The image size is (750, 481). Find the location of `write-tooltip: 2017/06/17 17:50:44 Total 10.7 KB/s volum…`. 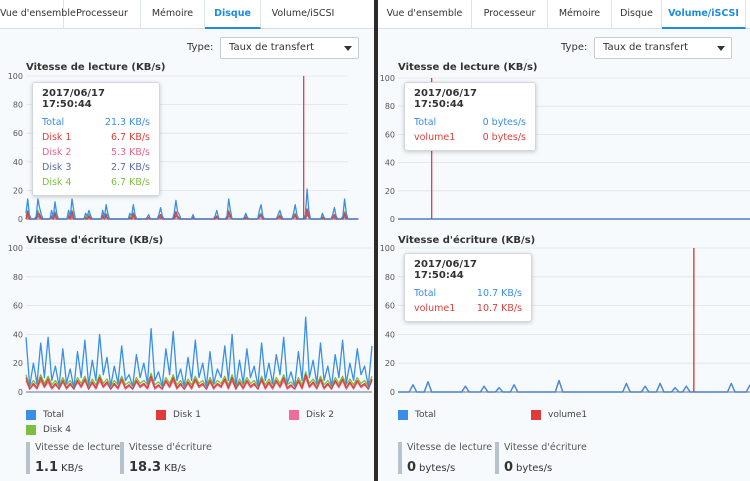

write-tooltip: 2017/06/17 17:50:44 Total 10.7 KB/s volum… is located at coordinates (468, 287).